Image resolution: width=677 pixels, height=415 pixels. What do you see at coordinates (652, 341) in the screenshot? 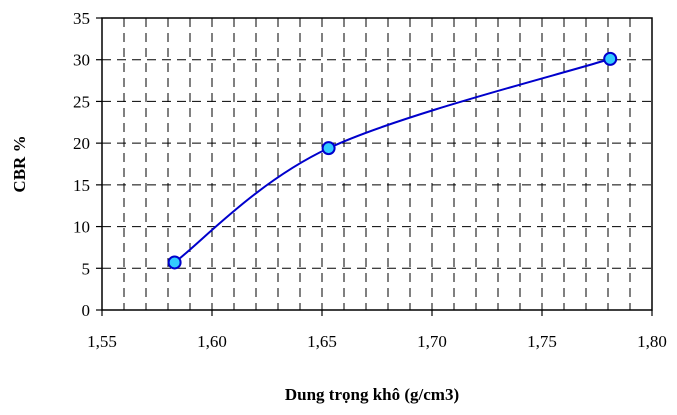
I see `x-tick-label: 1,80` at bounding box center [652, 341].